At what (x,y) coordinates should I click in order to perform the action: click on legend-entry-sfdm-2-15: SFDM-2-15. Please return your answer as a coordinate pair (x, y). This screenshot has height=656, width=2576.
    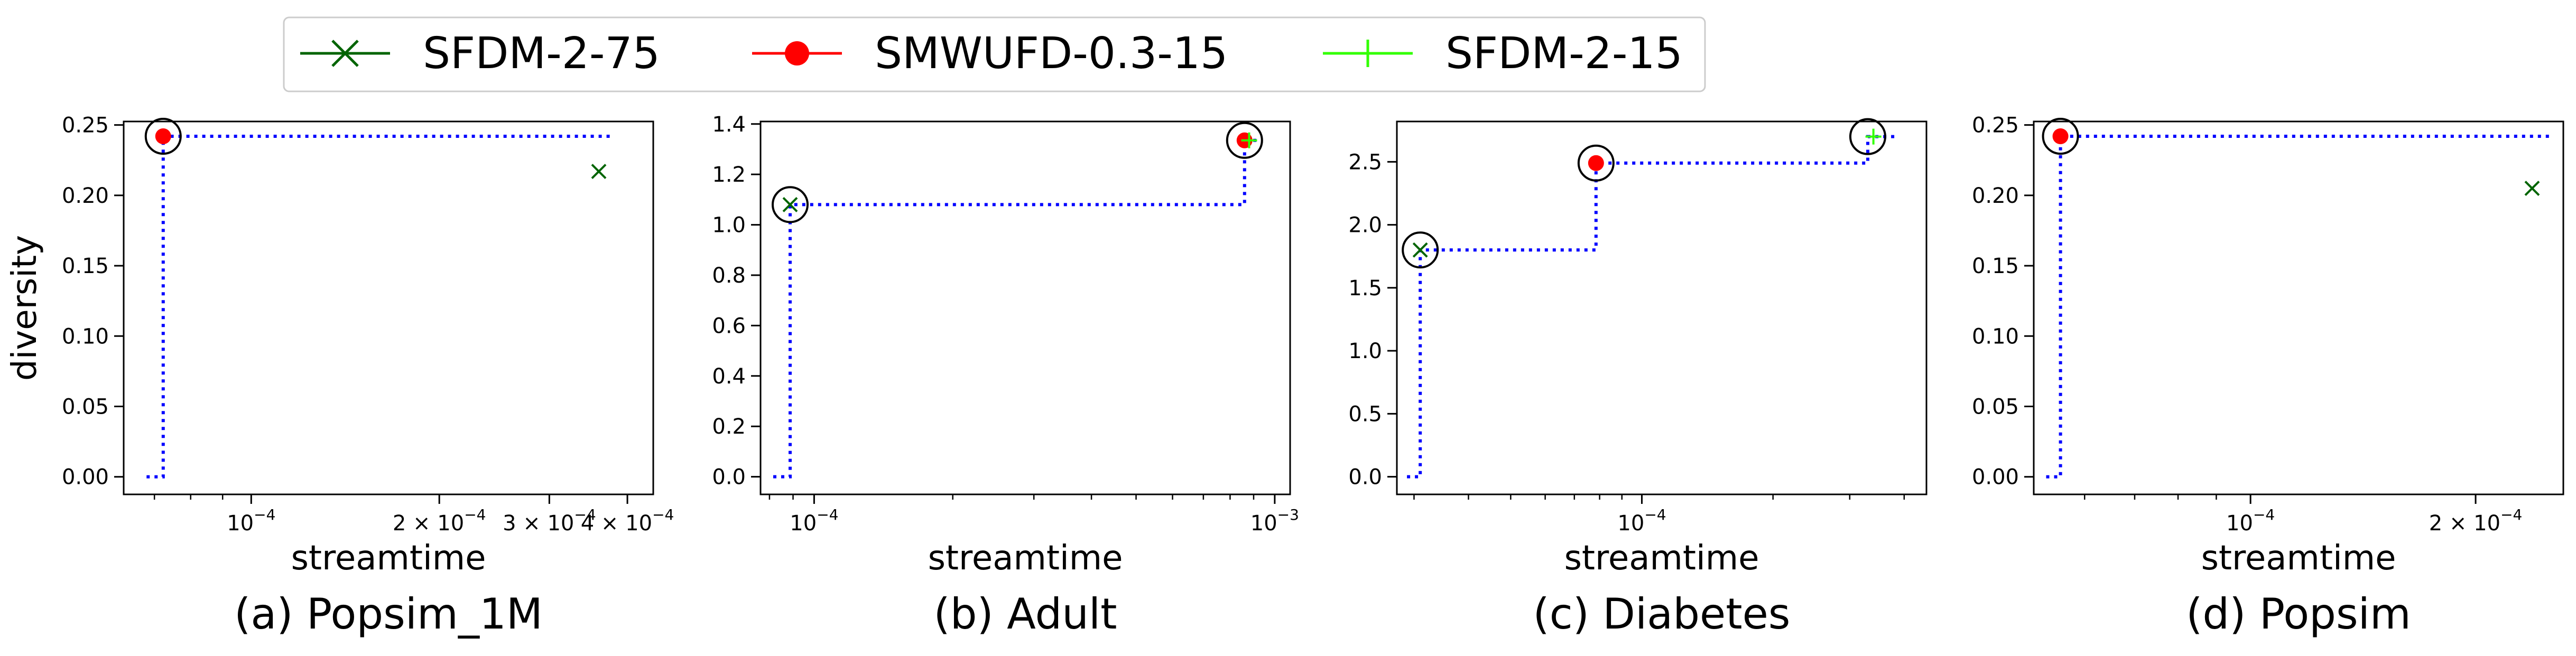
    Looking at the image, I should click on (1503, 54).